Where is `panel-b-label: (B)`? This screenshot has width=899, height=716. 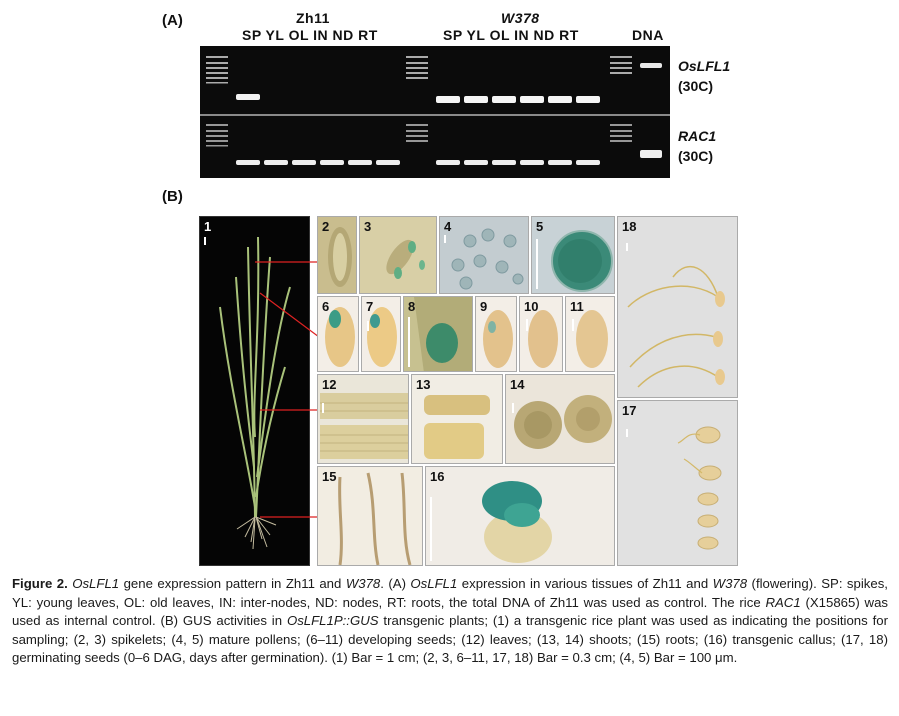 panel-b-label: (B) is located at coordinates (172, 196).